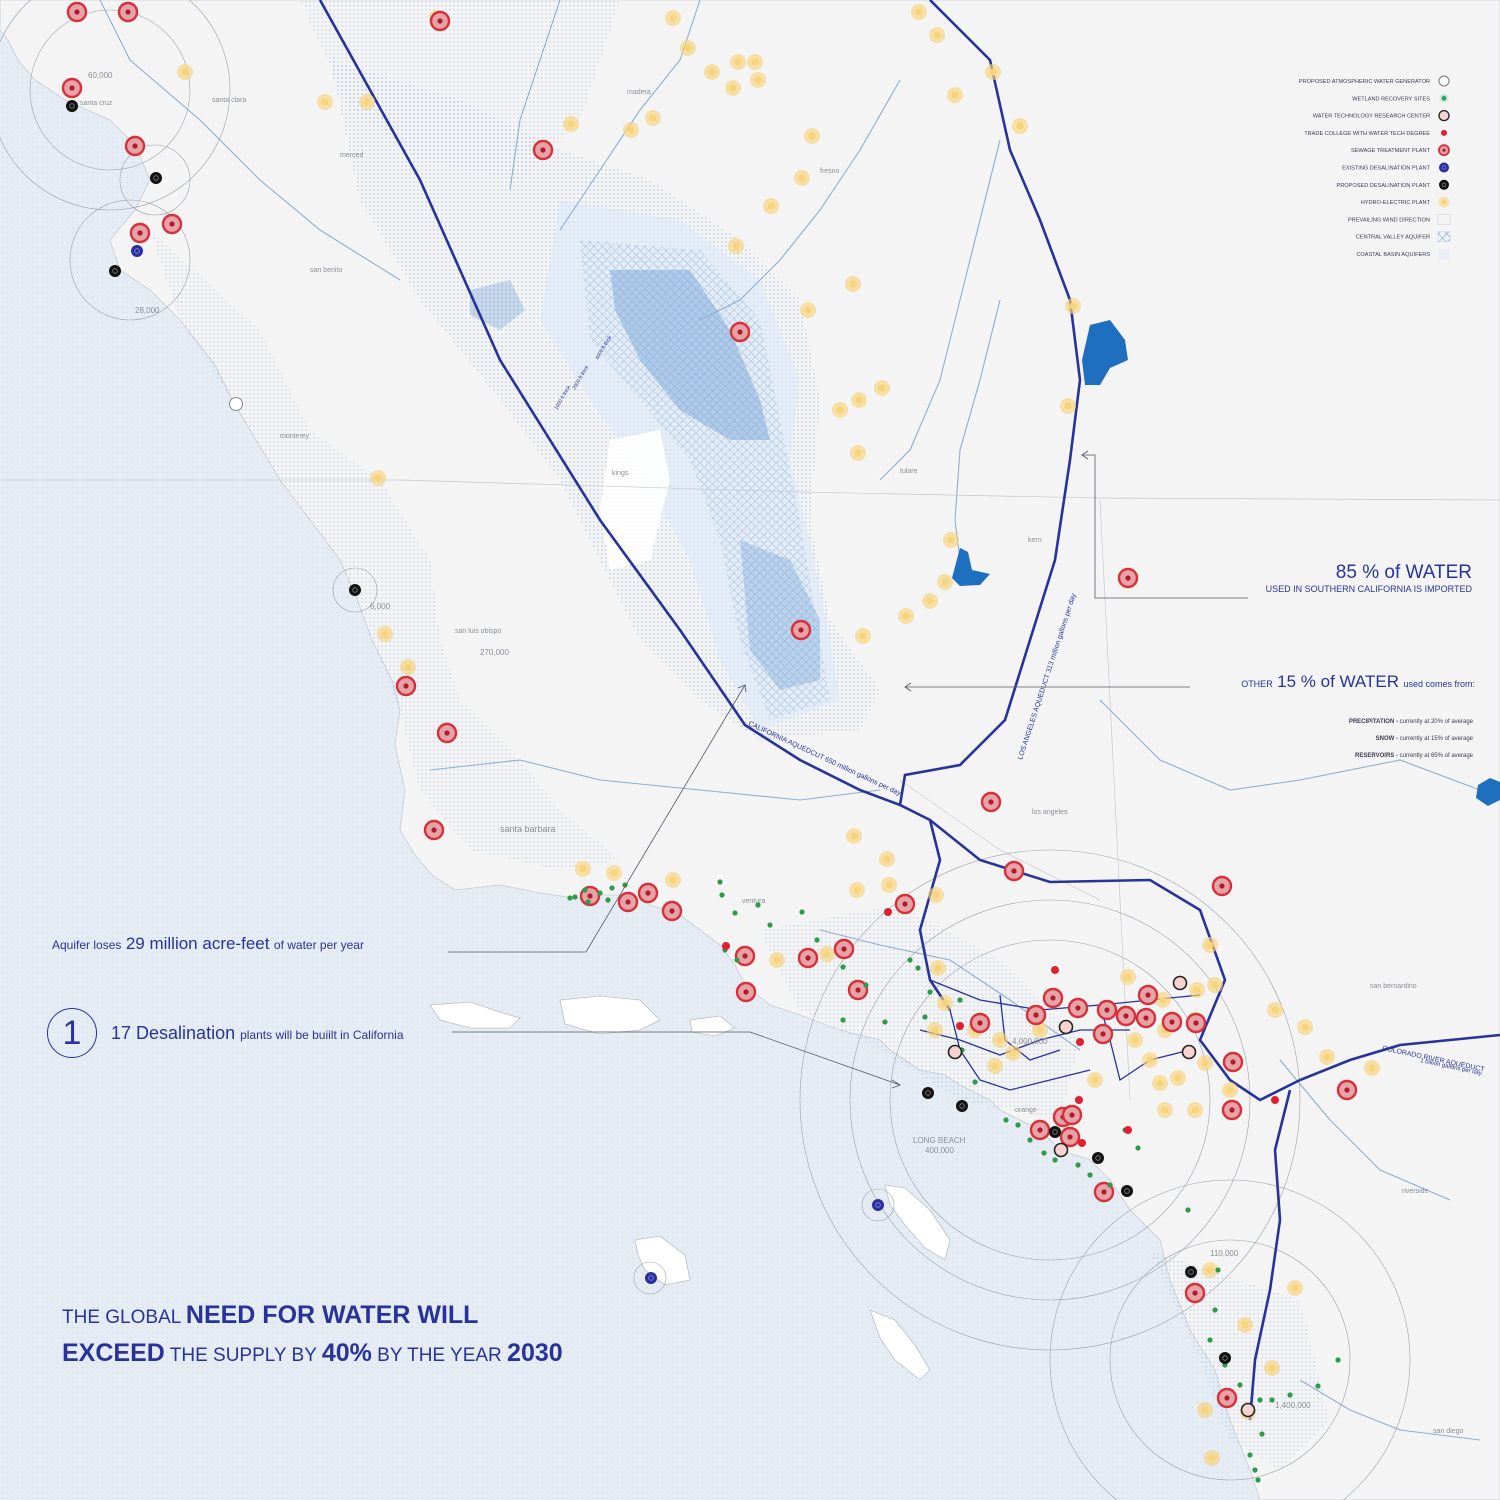 Image resolution: width=1500 pixels, height=1500 pixels. Describe the element at coordinates (1391, 151) in the screenshot. I see `legend-label: SEWAGE TREATMENT PLANT` at that location.